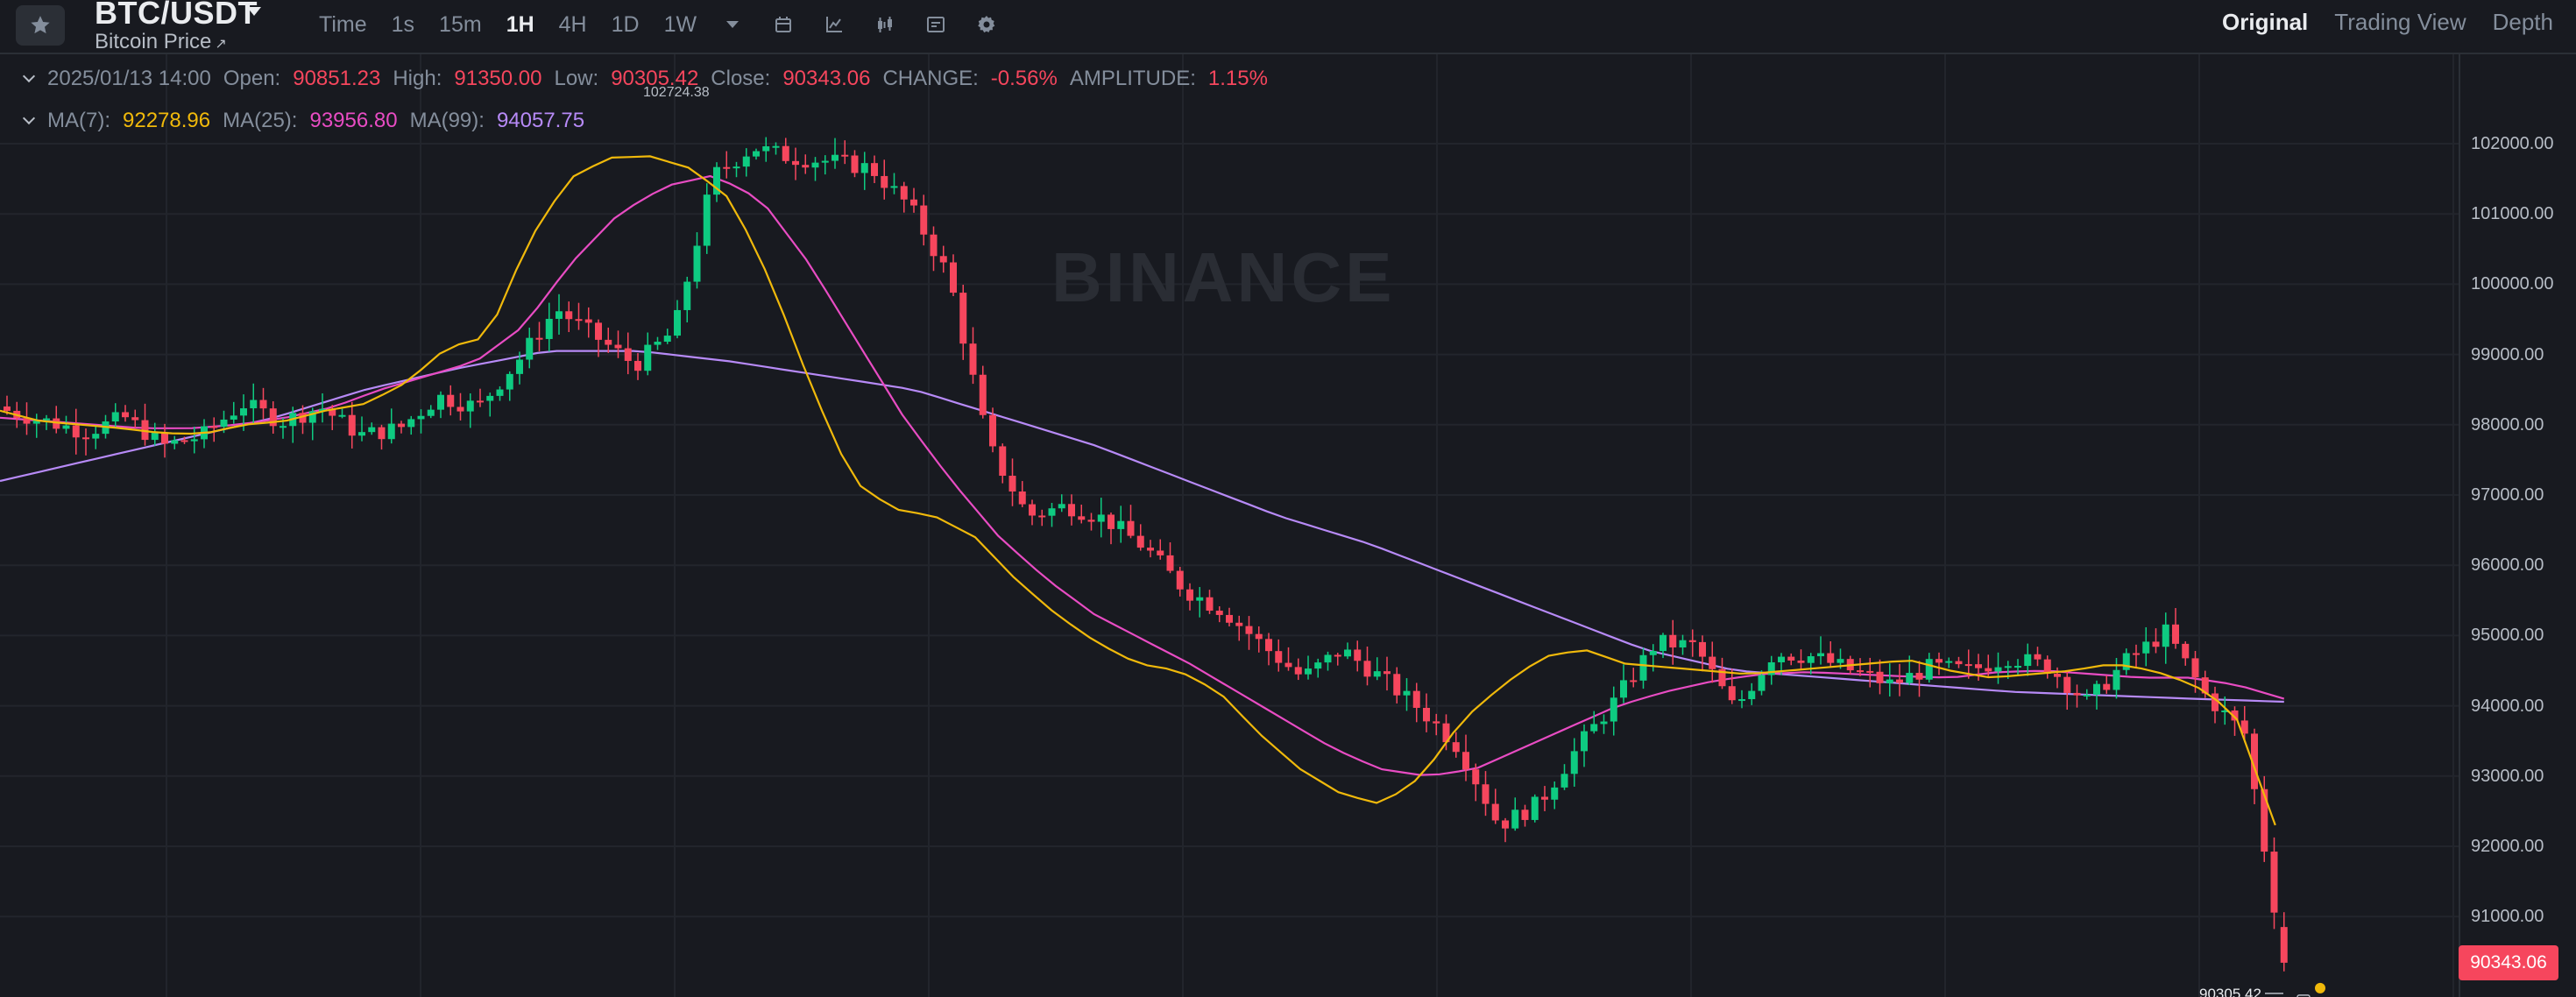 This screenshot has height=997, width=2576. I want to click on price-axis-tick: 97000.00, so click(2507, 495).